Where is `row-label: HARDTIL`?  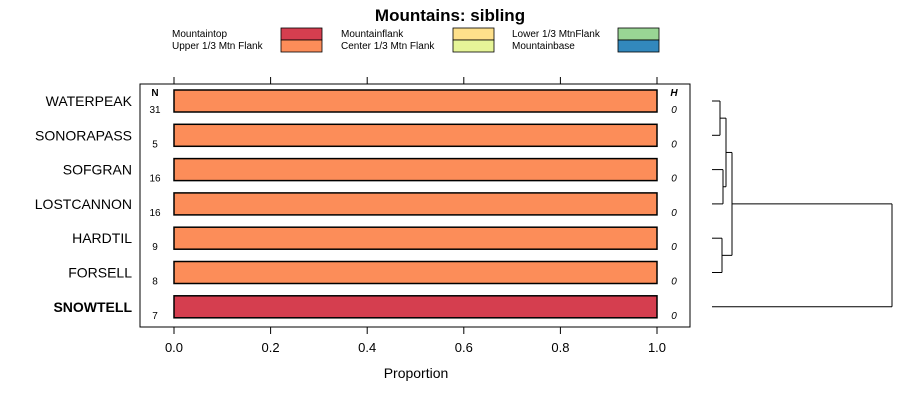
row-label: HARDTIL is located at coordinates (102, 238).